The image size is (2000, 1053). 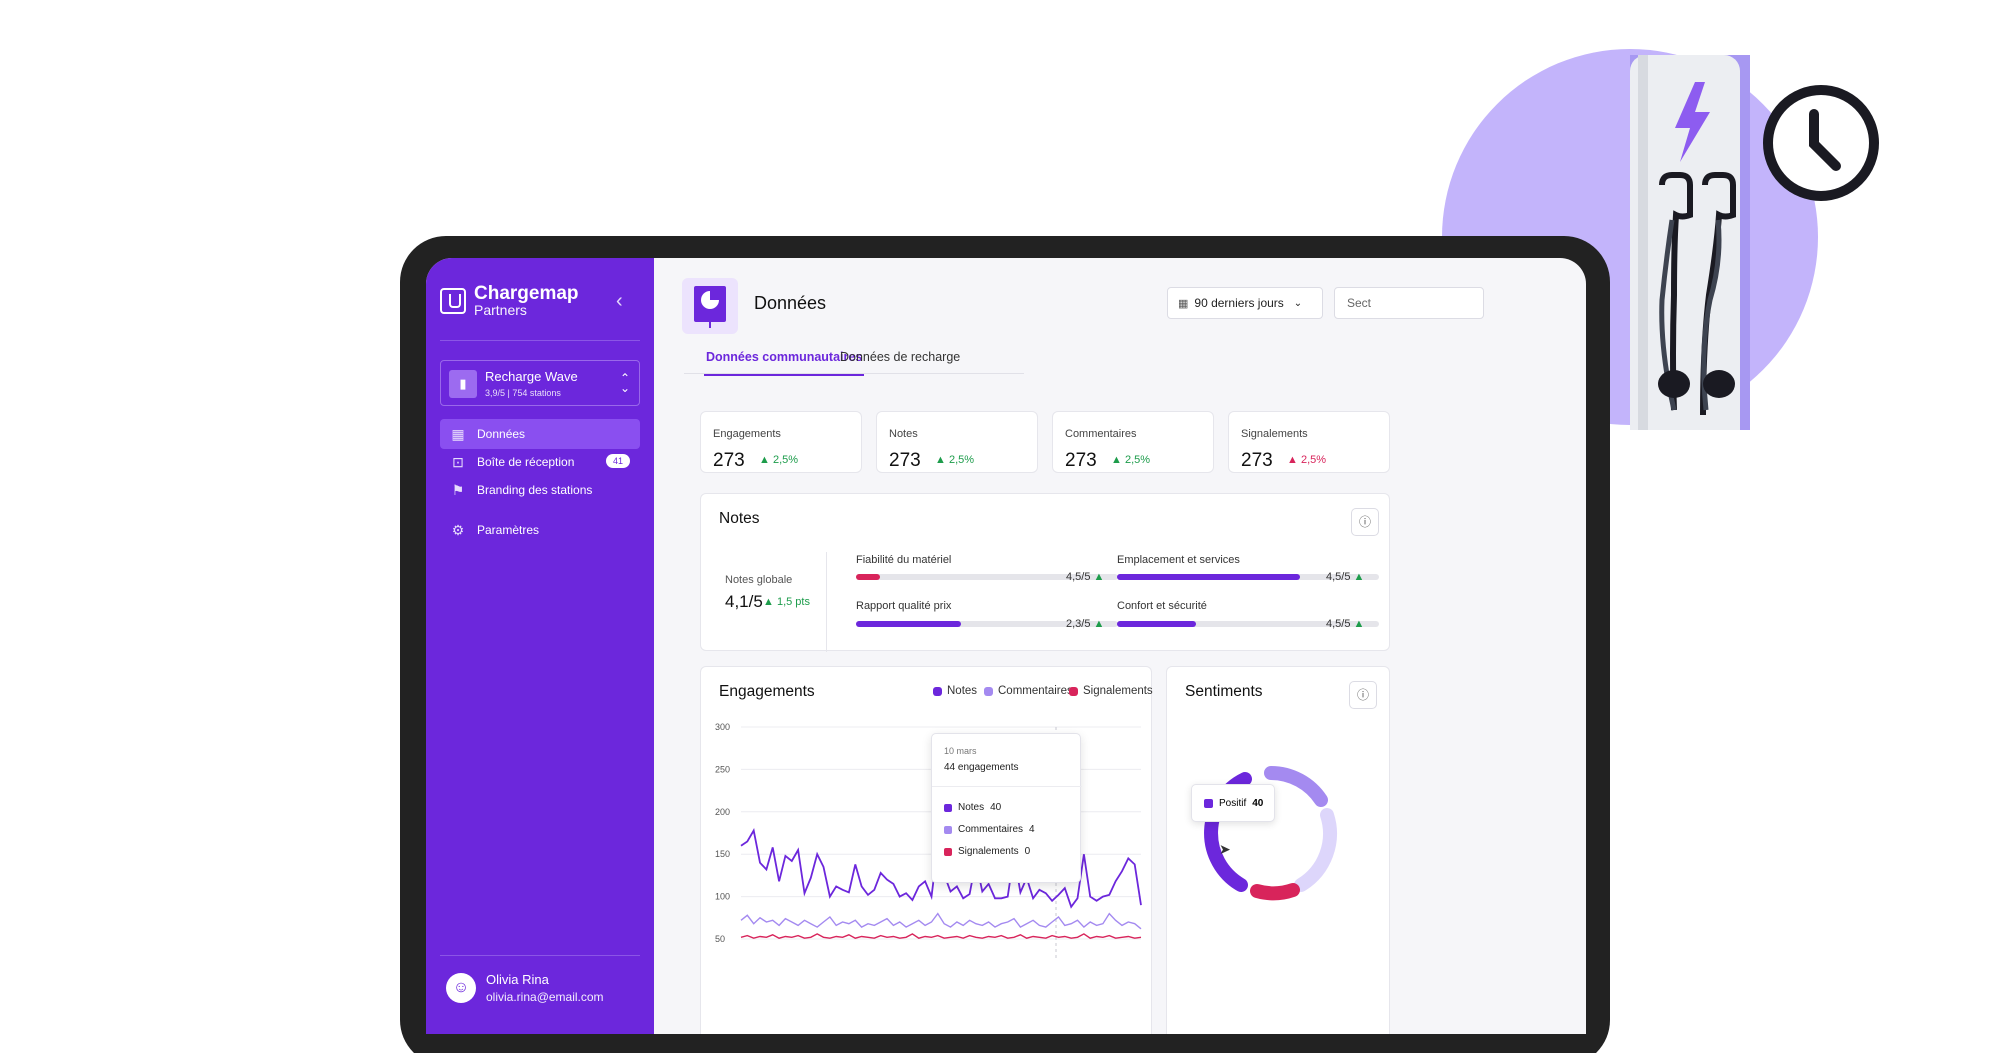 I want to click on cursor-icon: ➤, so click(x=1225, y=849).